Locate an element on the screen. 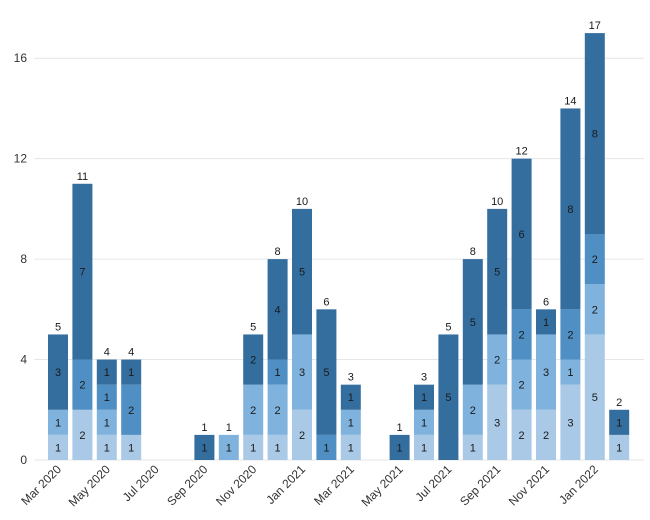 This screenshot has width=650, height=520. y-tick-label: 4 is located at coordinates (23, 360).